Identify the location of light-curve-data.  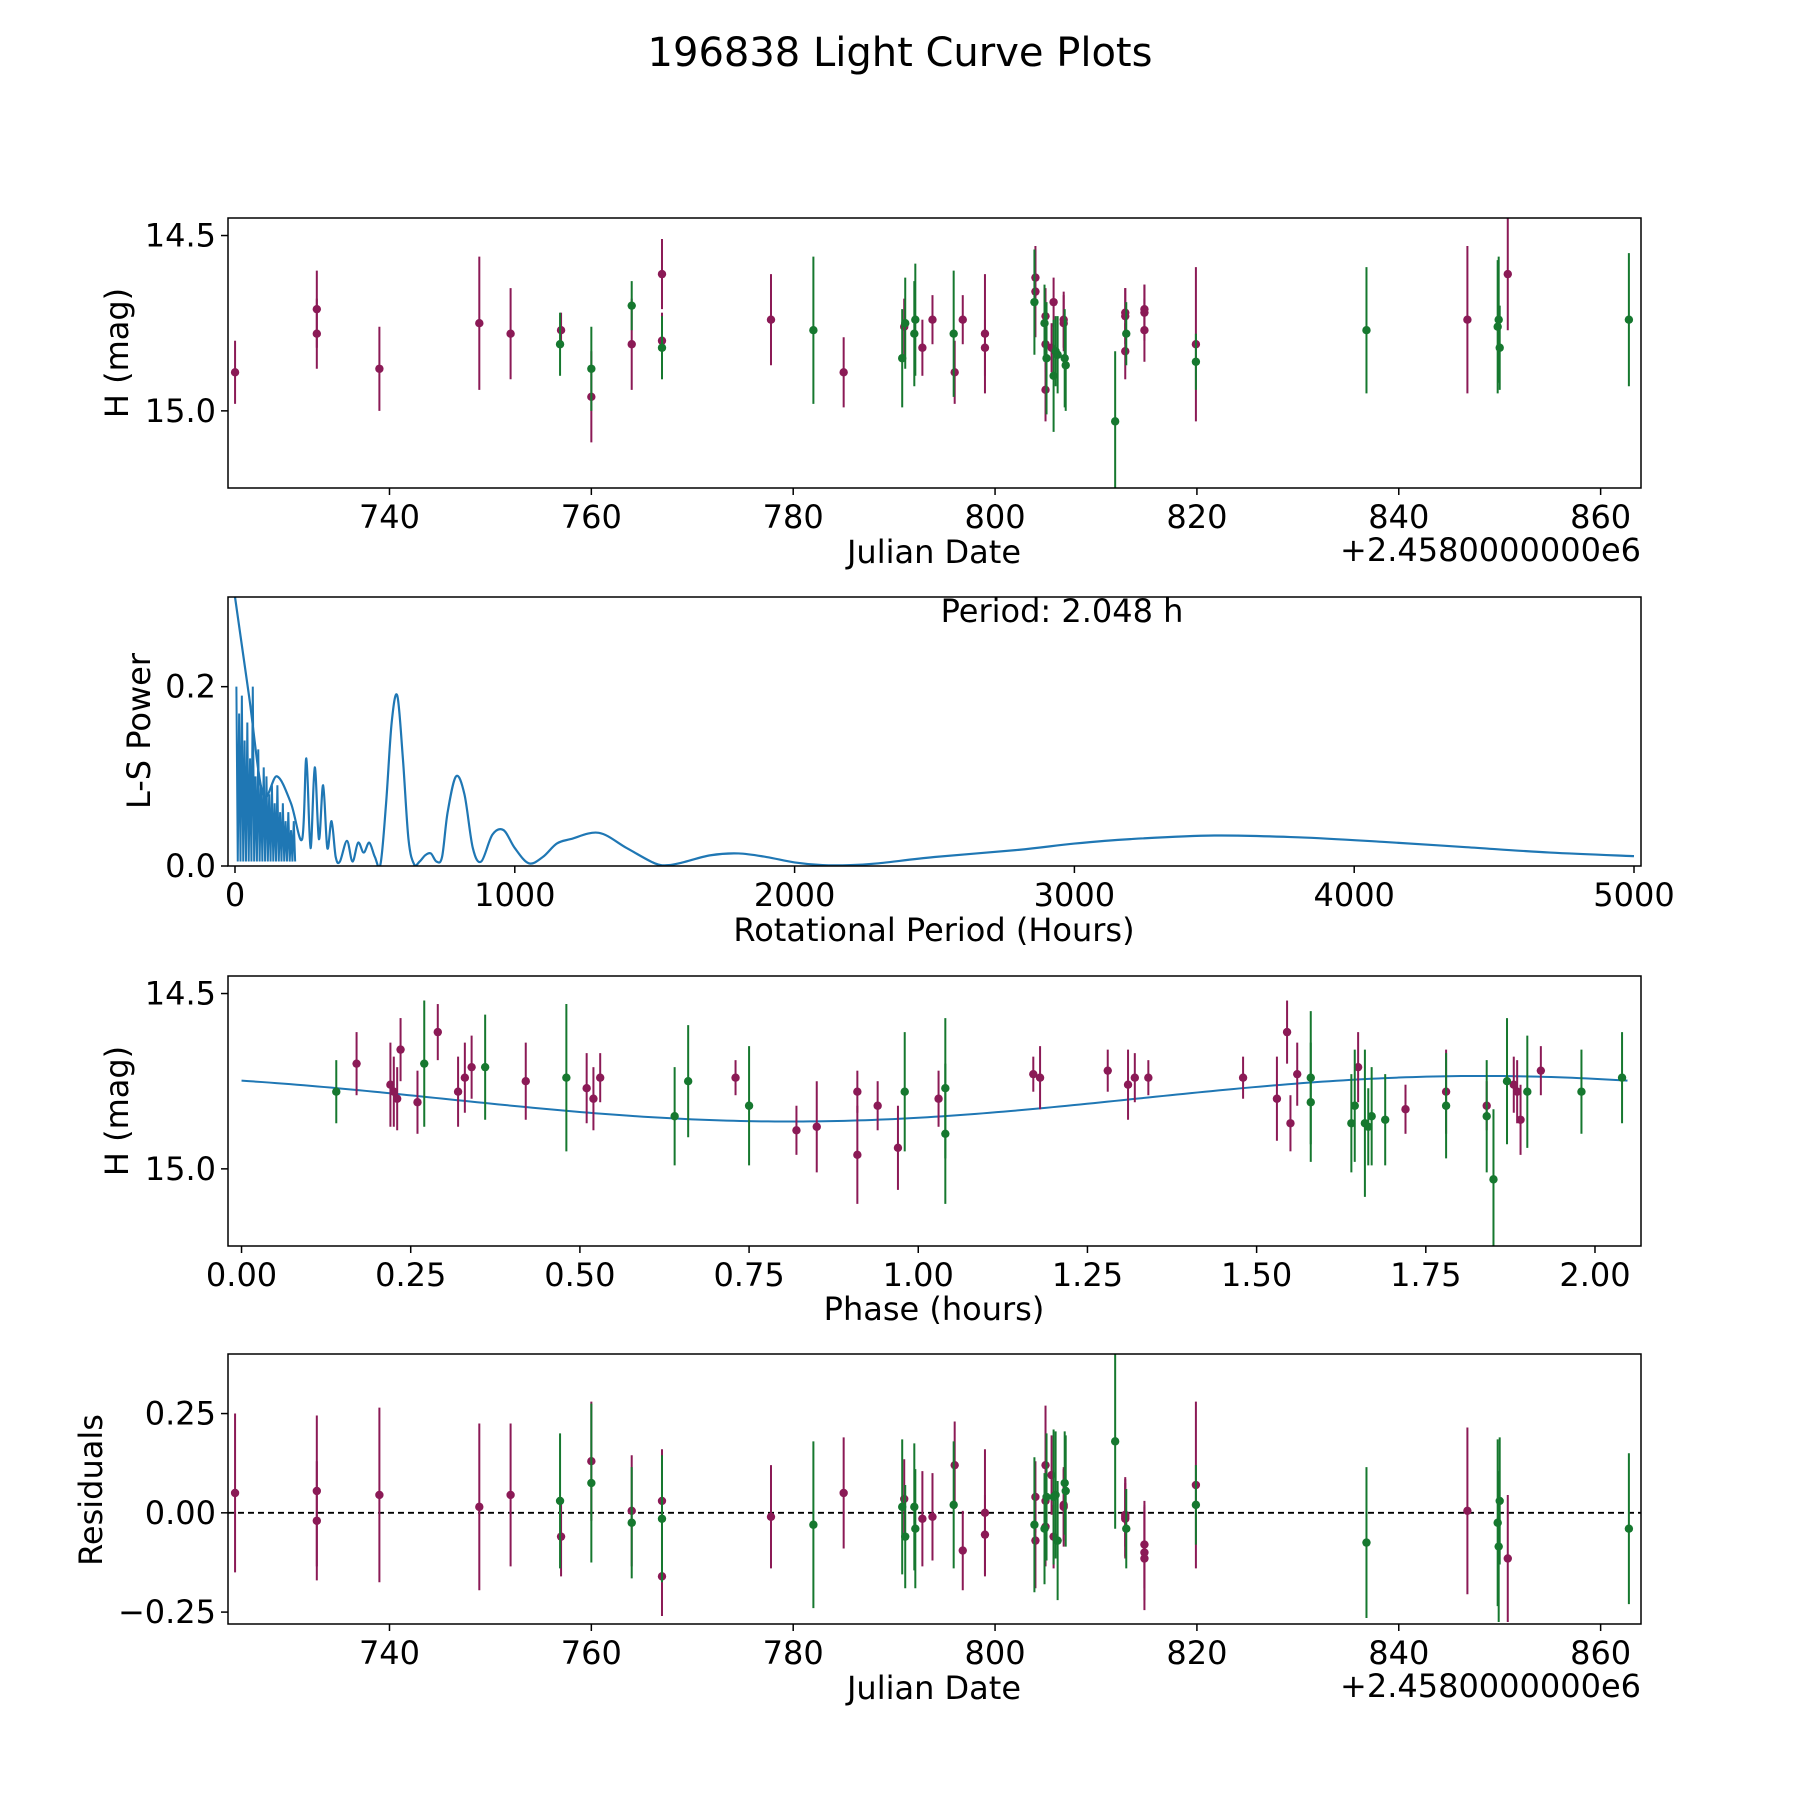
(932, 353).